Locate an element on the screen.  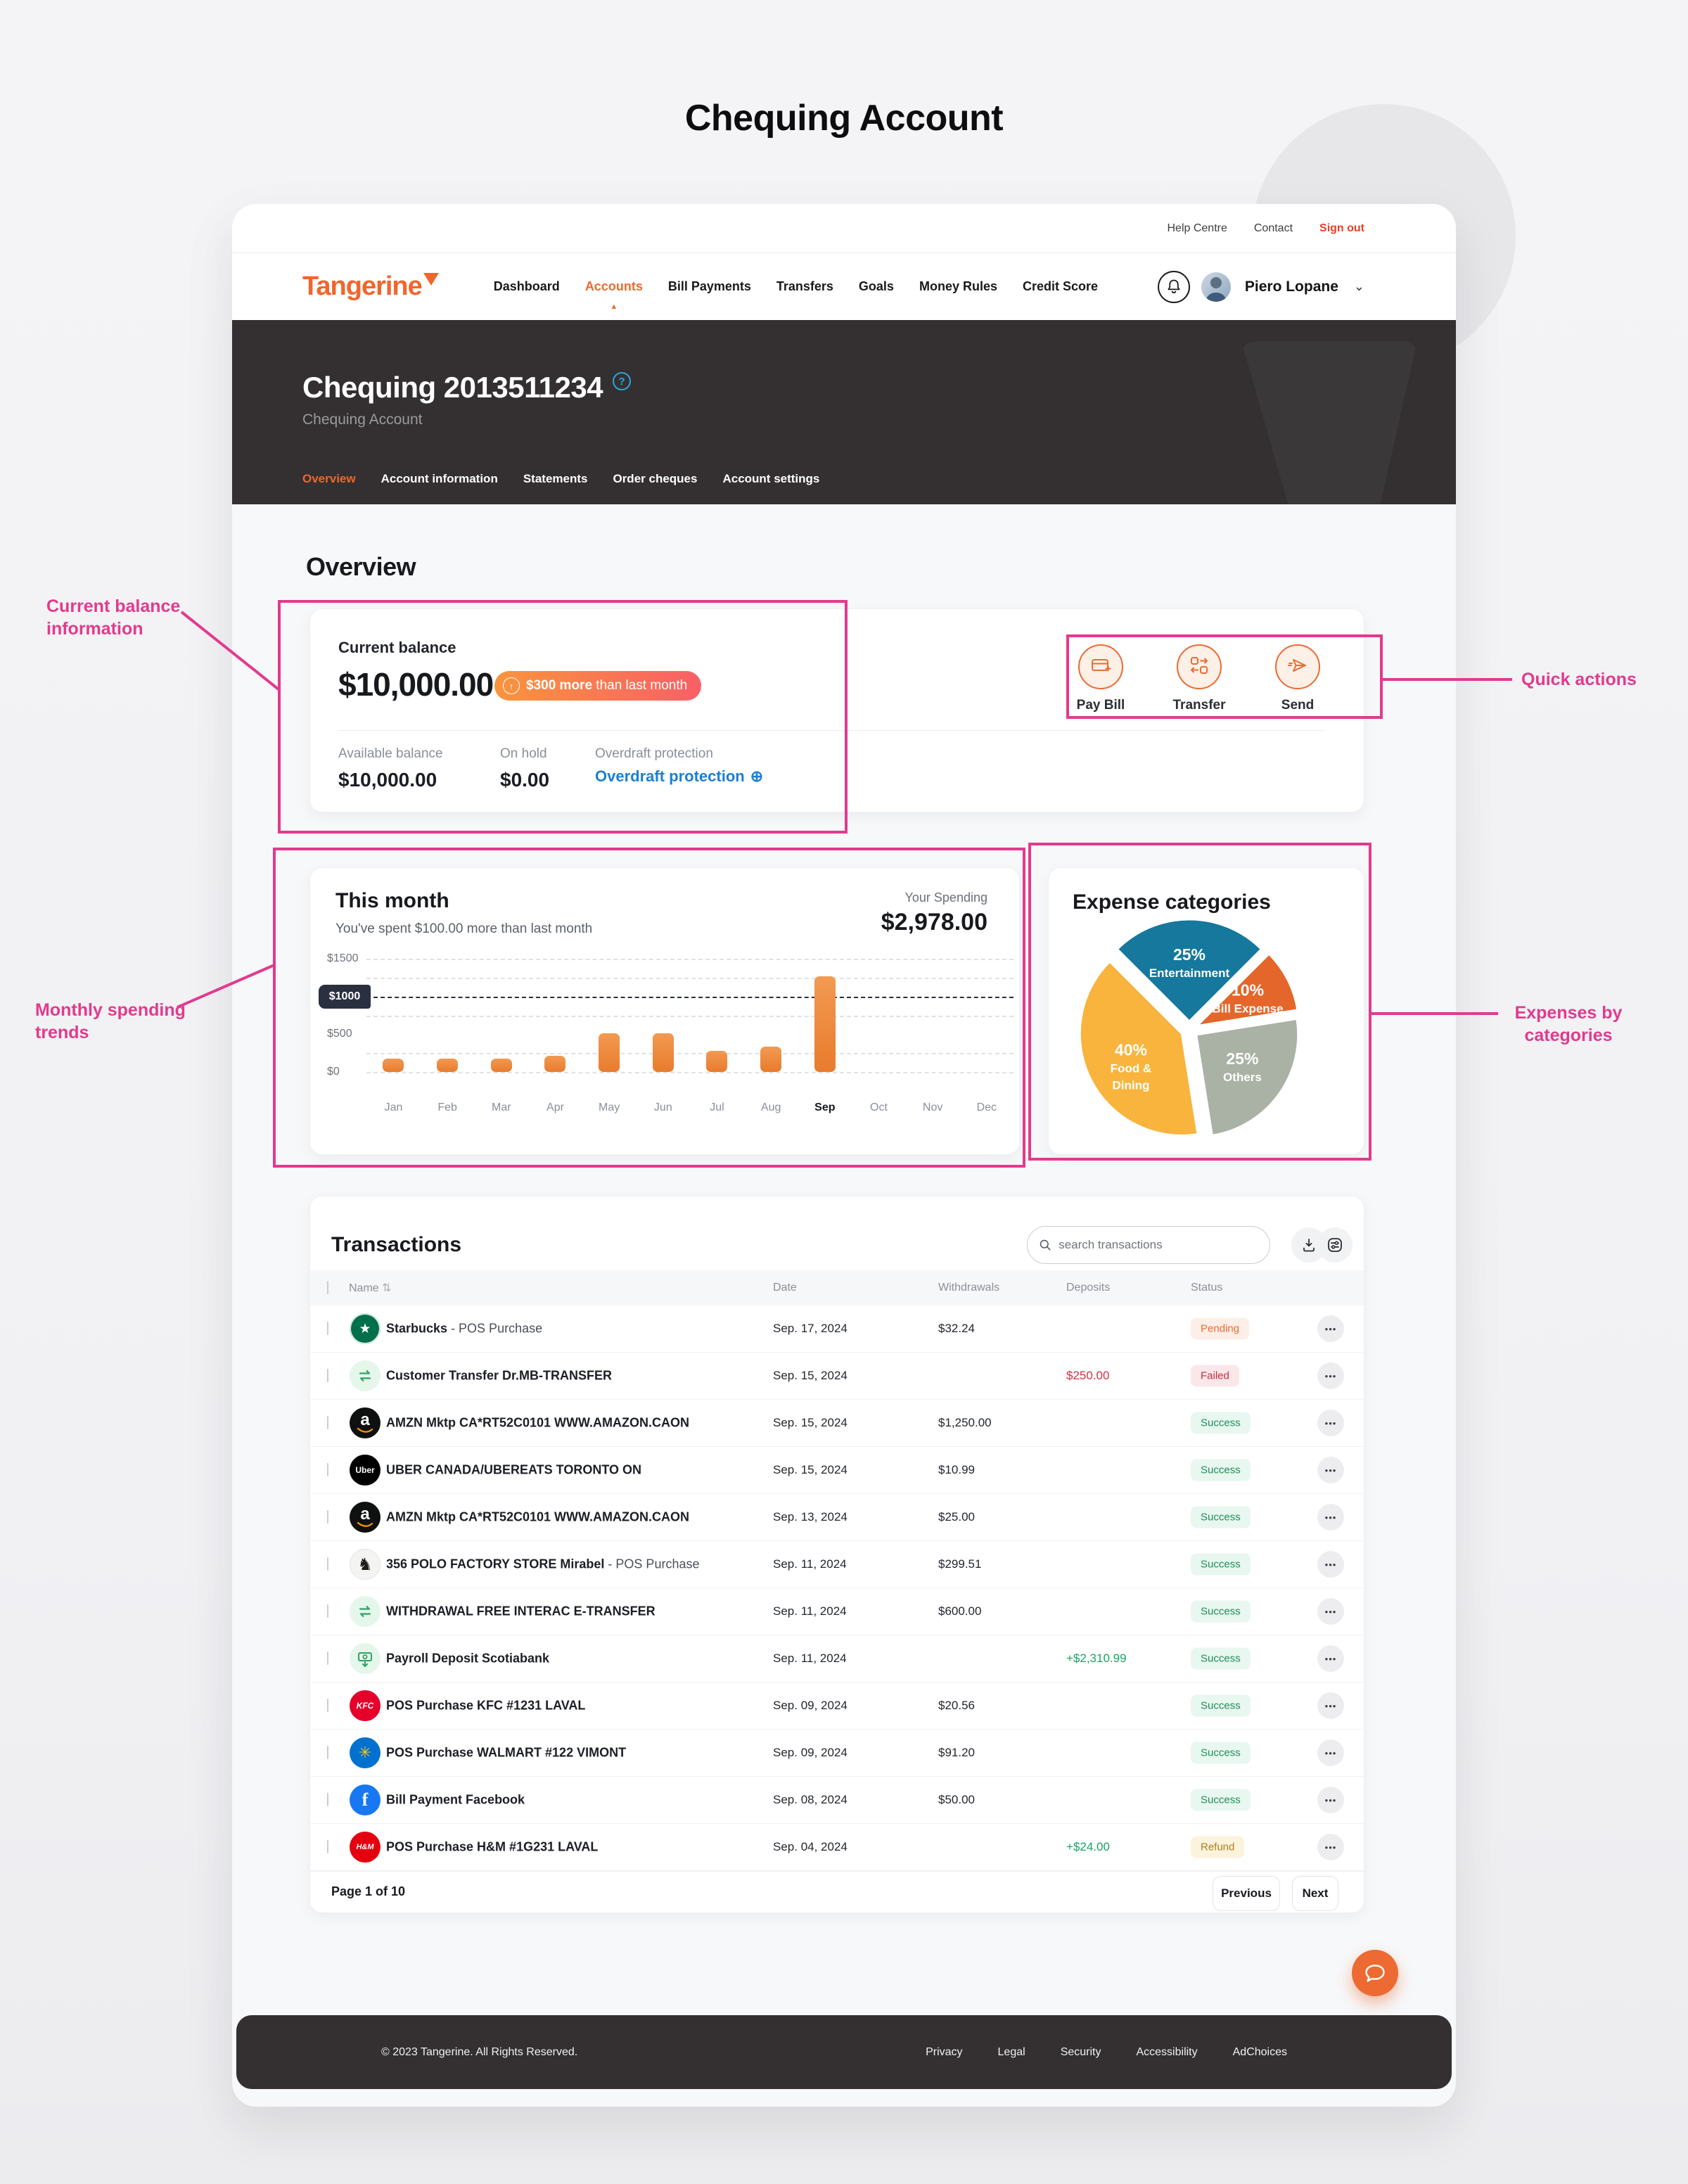
footer-link-accessibility: Accessibility is located at coordinates (1167, 2051).